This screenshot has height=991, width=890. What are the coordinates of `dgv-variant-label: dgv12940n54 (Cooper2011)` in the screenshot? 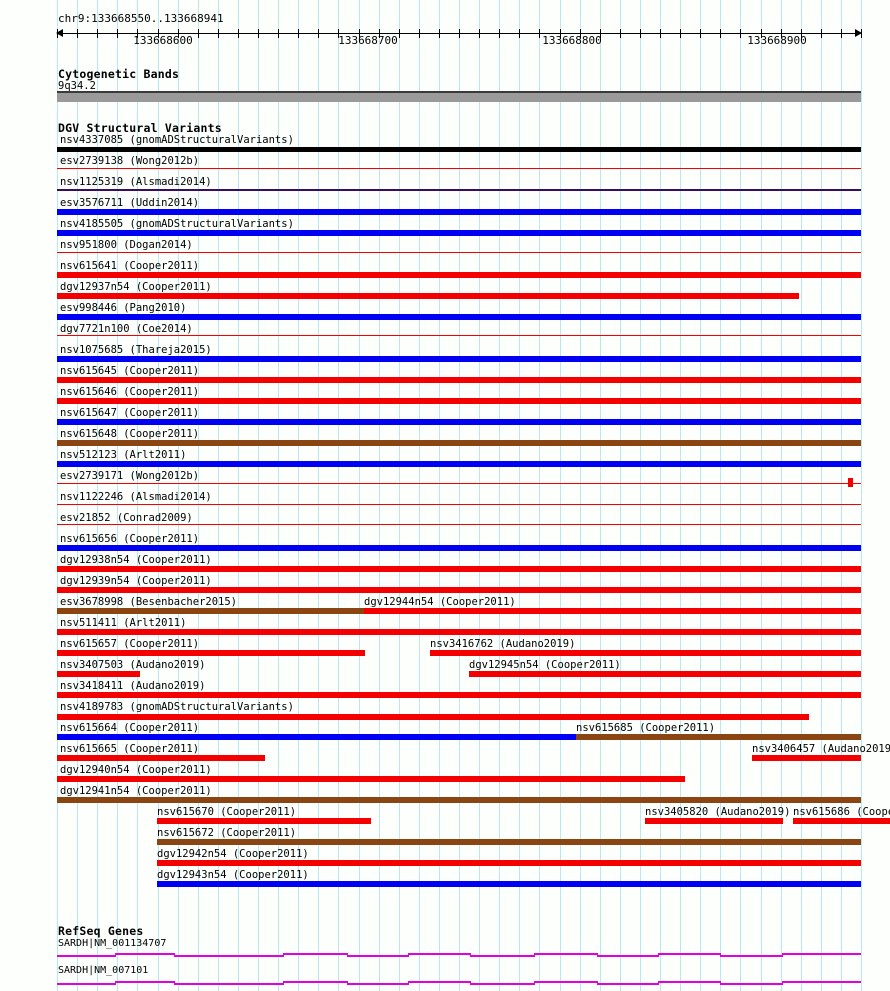 It's located at (136, 770).